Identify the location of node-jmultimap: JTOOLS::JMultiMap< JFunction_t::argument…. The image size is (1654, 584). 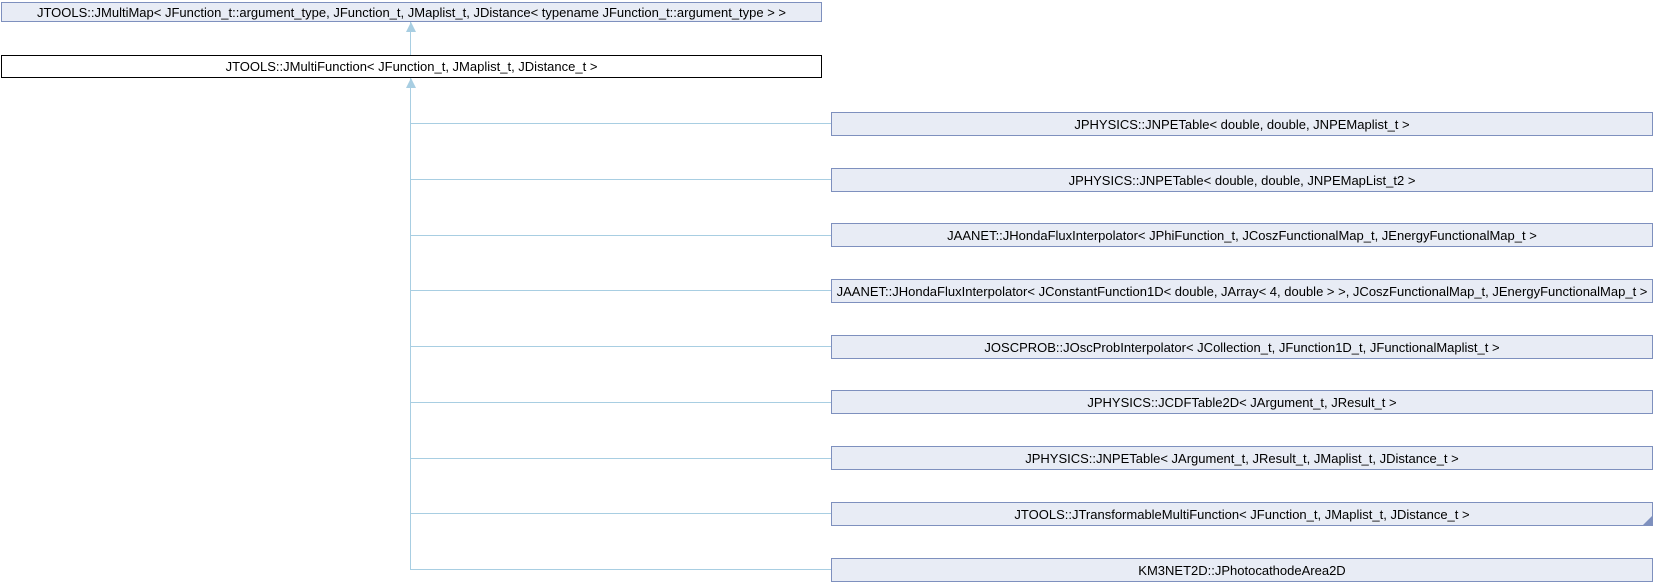
(411, 12).